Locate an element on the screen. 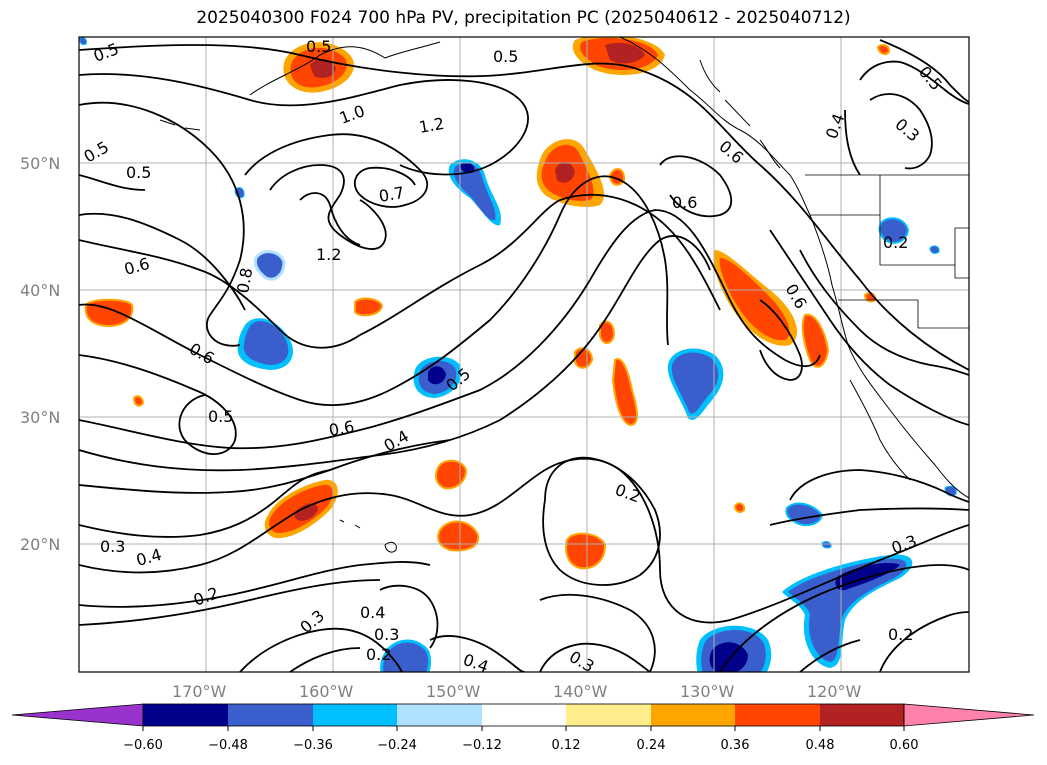 This screenshot has height=765, width=1047. lon-label: 130°W is located at coordinates (707, 691).